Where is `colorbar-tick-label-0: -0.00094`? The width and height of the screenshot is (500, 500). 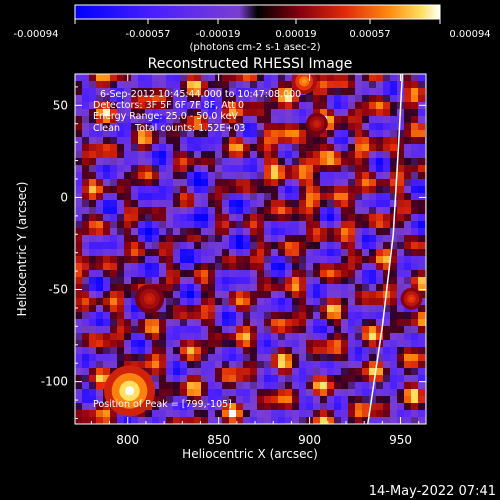 colorbar-tick-label-0: -0.00094 is located at coordinates (36, 34).